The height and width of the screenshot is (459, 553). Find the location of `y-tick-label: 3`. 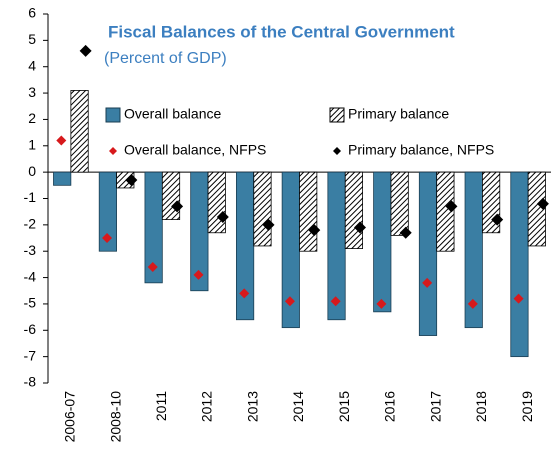

y-tick-label: 3 is located at coordinates (32, 92).